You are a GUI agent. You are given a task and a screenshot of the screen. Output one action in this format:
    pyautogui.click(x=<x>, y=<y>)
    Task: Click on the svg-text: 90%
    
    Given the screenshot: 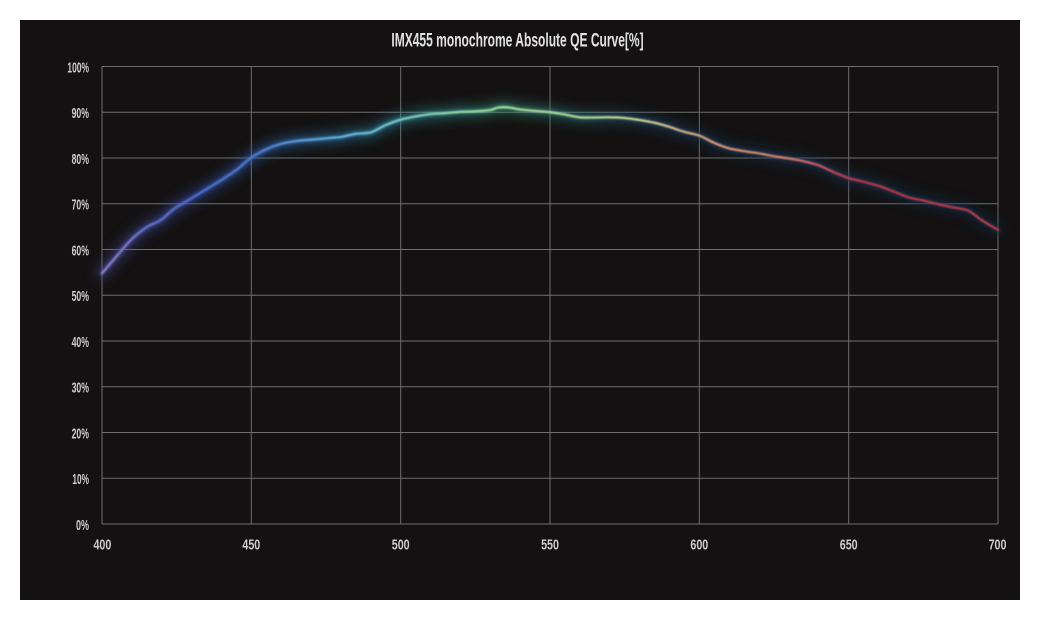 What is the action you would take?
    pyautogui.click(x=81, y=113)
    